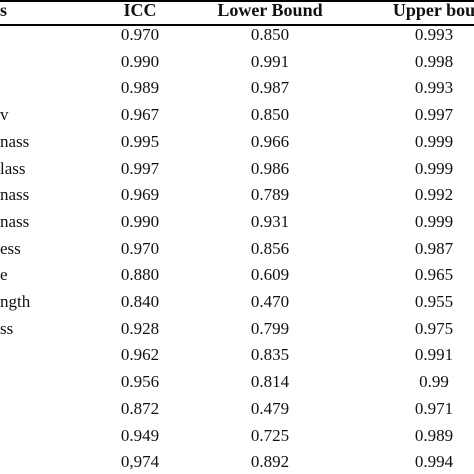 This screenshot has width=474, height=474. What do you see at coordinates (434, 301) in the screenshot?
I see `upper-bound-value: 0.955` at bounding box center [434, 301].